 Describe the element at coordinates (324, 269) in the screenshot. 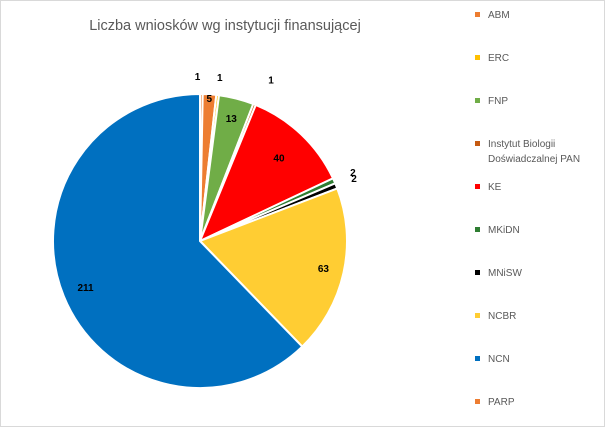

I see `data-label-ncbr: 63` at that location.